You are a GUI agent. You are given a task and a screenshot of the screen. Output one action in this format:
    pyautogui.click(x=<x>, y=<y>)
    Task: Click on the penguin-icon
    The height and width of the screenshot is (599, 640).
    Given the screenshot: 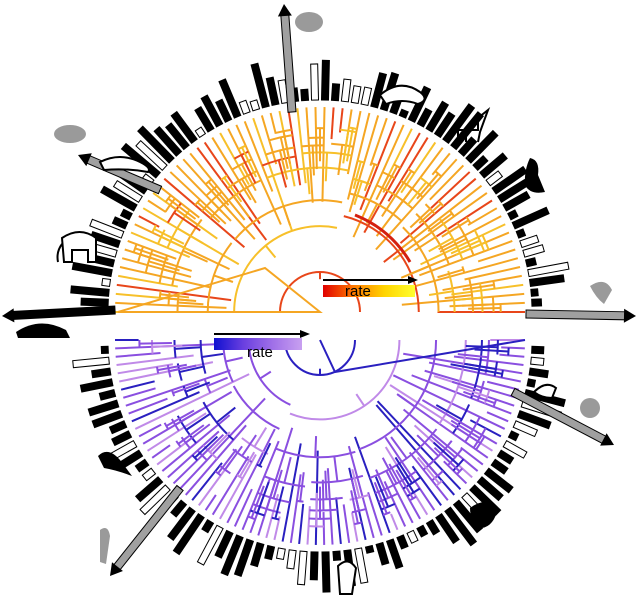 What is the action you would take?
    pyautogui.click(x=347, y=577)
    